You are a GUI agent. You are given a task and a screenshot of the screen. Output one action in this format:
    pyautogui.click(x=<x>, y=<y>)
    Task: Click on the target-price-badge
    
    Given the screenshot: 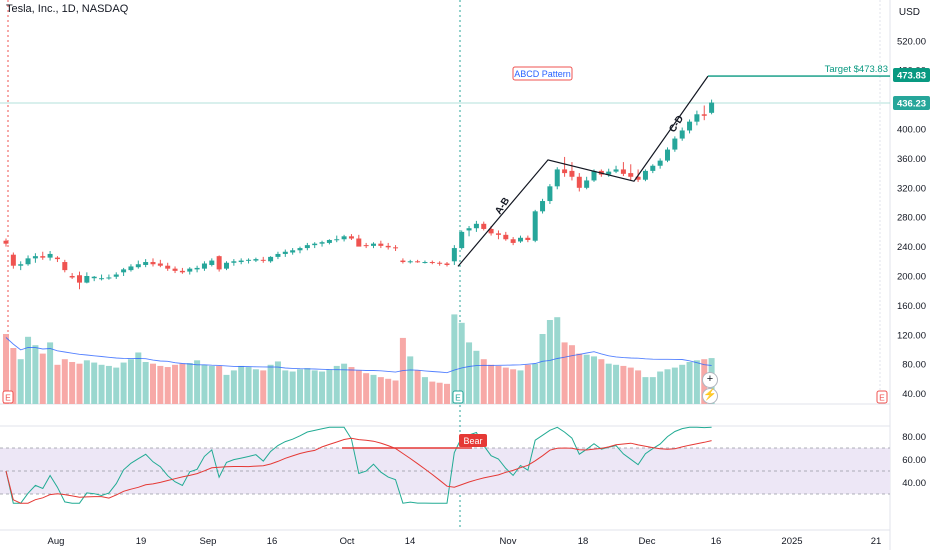 What is the action you would take?
    pyautogui.click(x=911, y=75)
    